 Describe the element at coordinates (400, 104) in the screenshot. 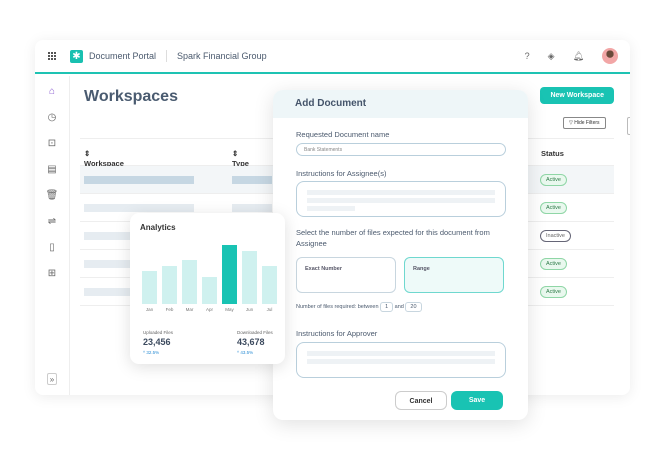

I see `modal-title: Add Document` at that location.